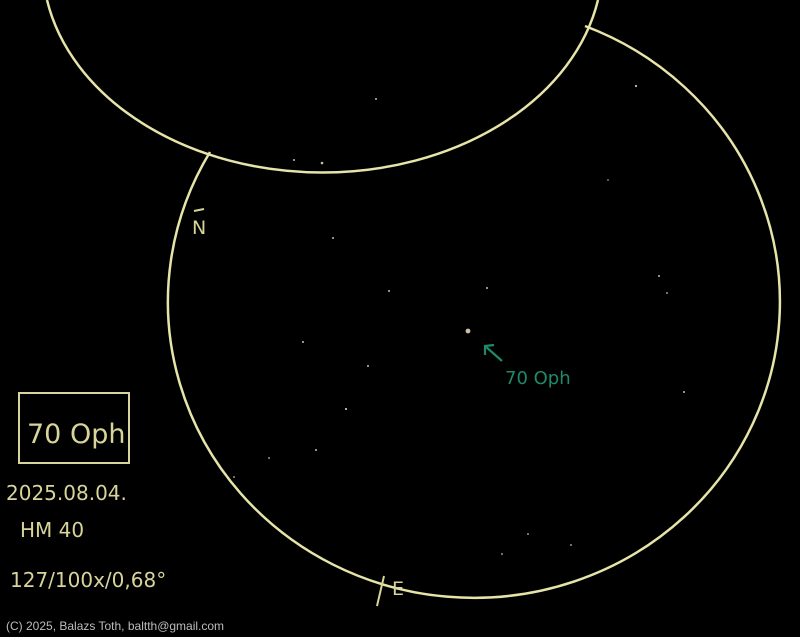  I want to click on north-tick, so click(199, 210).